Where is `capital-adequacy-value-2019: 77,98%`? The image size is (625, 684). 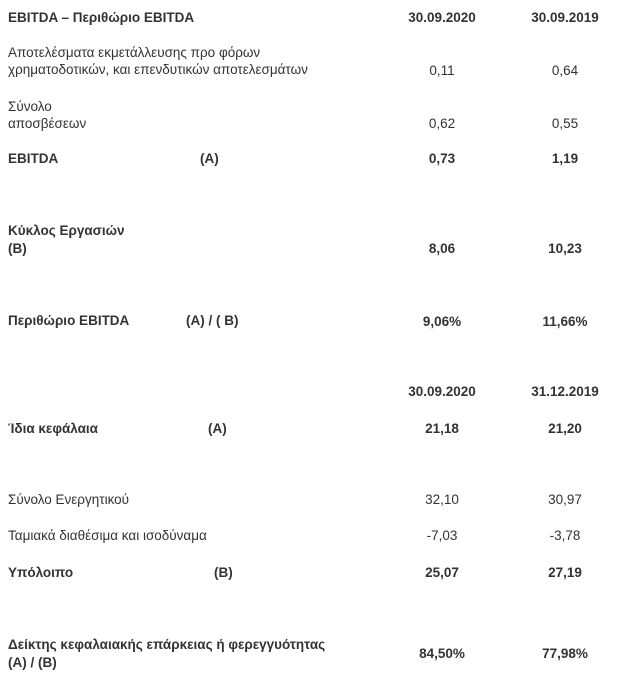
capital-adequacy-value-2019: 77,98% is located at coordinates (565, 653).